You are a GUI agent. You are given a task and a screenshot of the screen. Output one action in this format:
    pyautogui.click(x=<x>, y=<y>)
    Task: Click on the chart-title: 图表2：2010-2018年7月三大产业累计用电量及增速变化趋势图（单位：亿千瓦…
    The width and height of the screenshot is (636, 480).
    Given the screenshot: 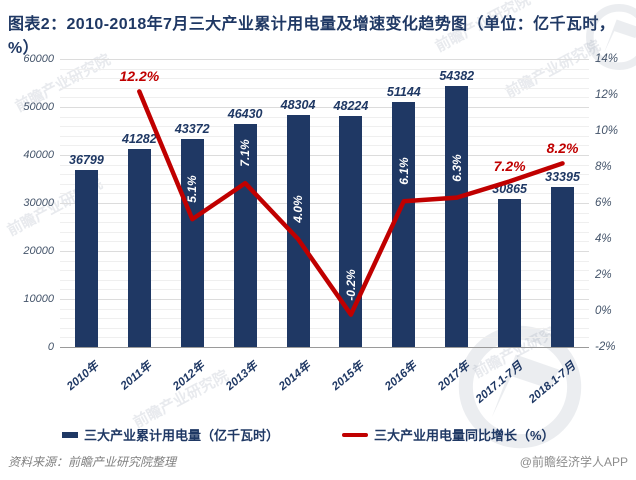 What is the action you would take?
    pyautogui.click(x=312, y=36)
    